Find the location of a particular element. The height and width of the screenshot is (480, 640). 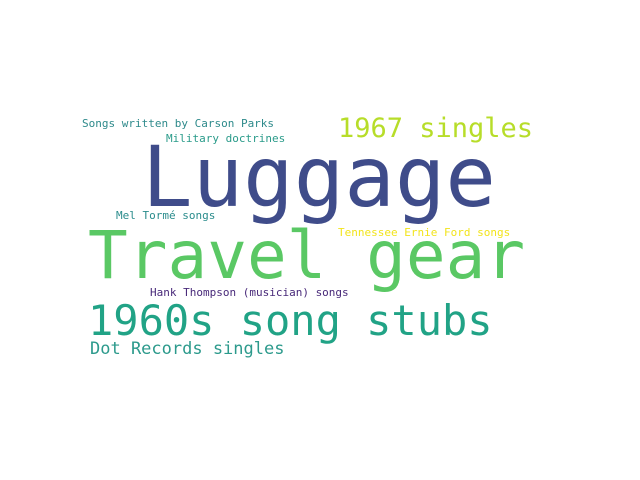

word-1960s-song-stubs: 1960s song stubs is located at coordinates (290, 320).